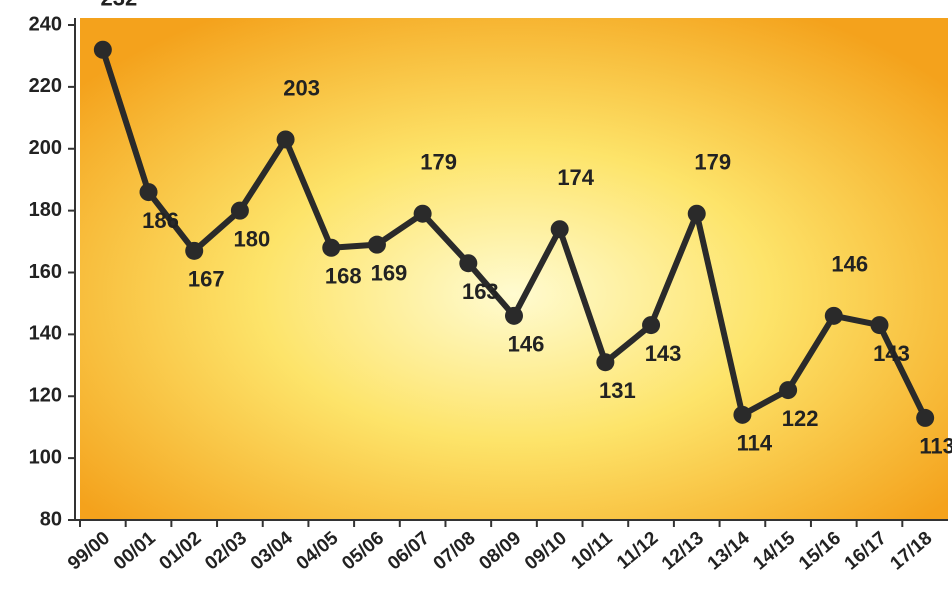 The image size is (952, 604). I want to click on y-tick-label: 180, so click(45, 210).